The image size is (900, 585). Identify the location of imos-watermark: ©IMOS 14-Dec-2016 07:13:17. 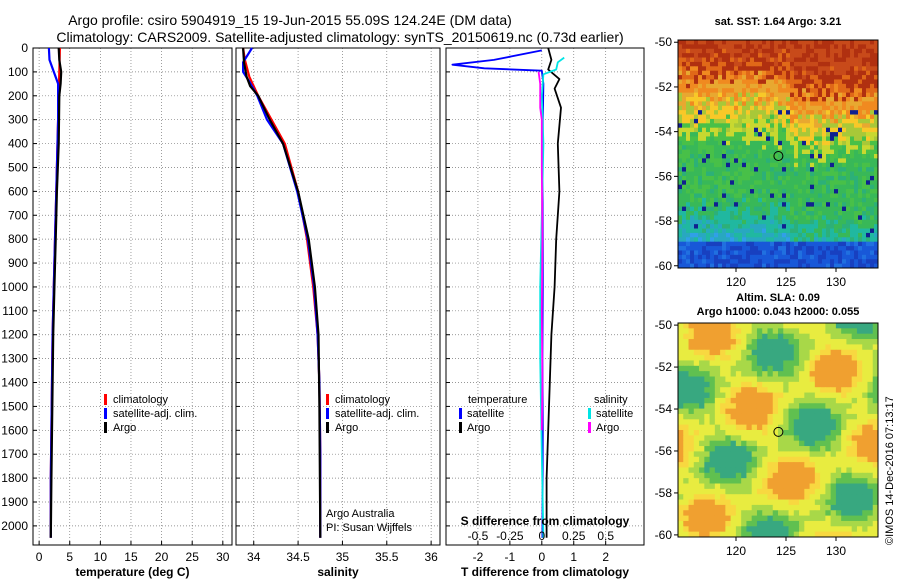
(890, 470).